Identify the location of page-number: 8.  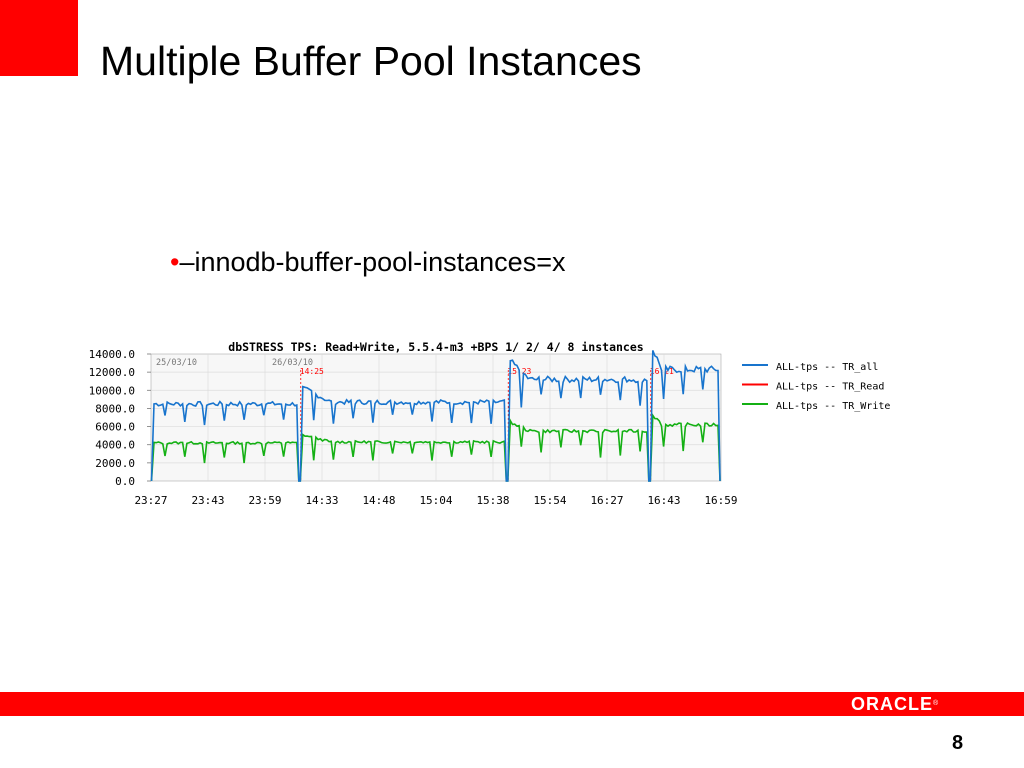
(958, 743).